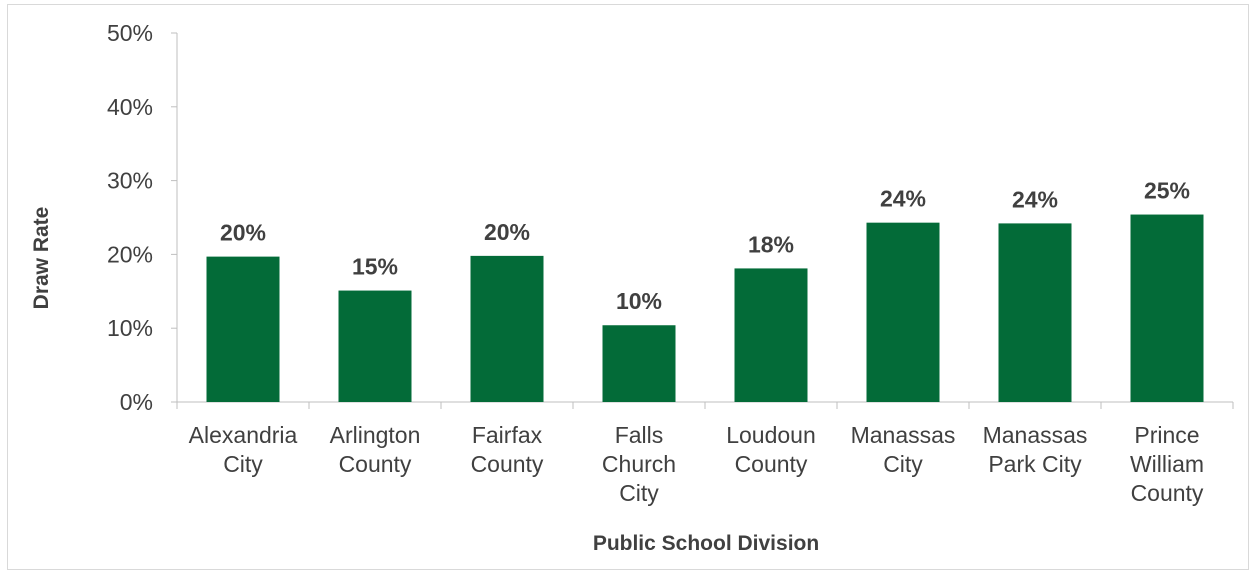  I want to click on y-axis-title: Draw Rate, so click(41, 258).